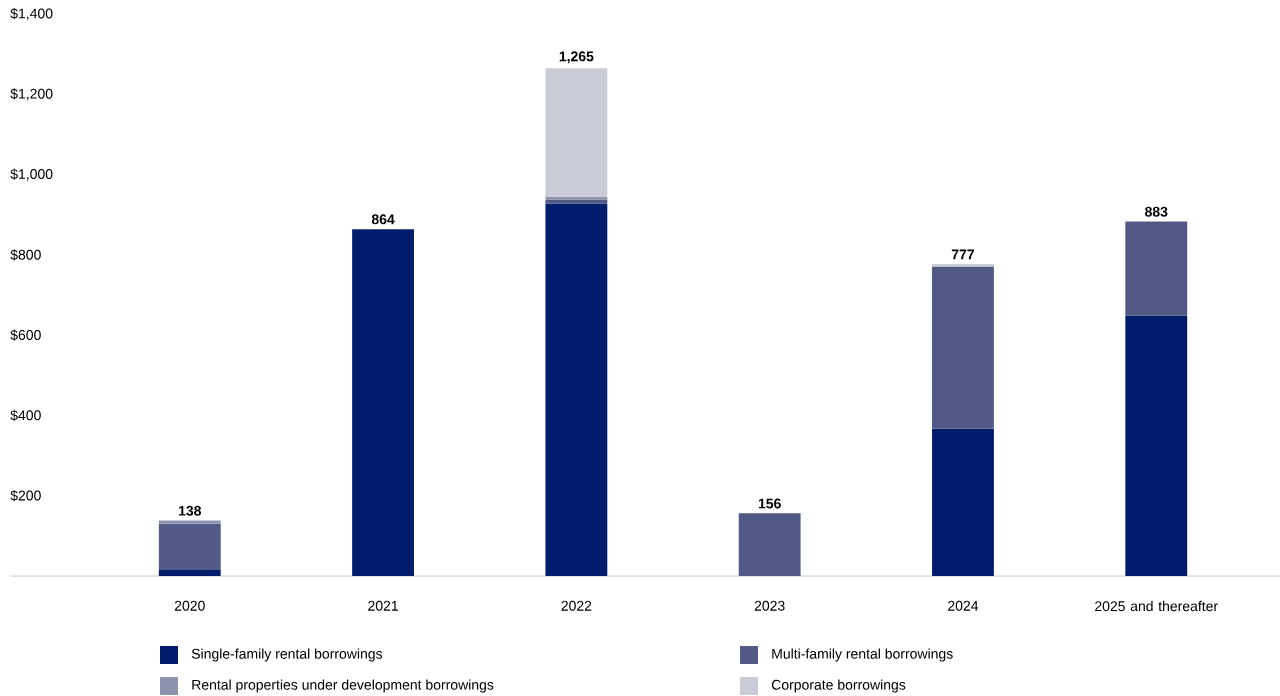 This screenshot has width=1280, height=696. What do you see at coordinates (576, 605) in the screenshot?
I see `x-tick-label: 2022` at bounding box center [576, 605].